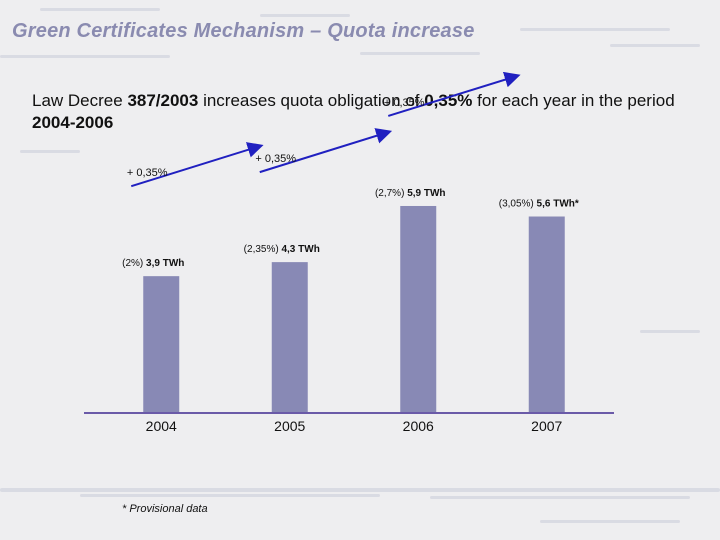 This screenshot has width=720, height=540. Describe the element at coordinates (161, 426) in the screenshot. I see `x-tick-label: 2004` at that location.